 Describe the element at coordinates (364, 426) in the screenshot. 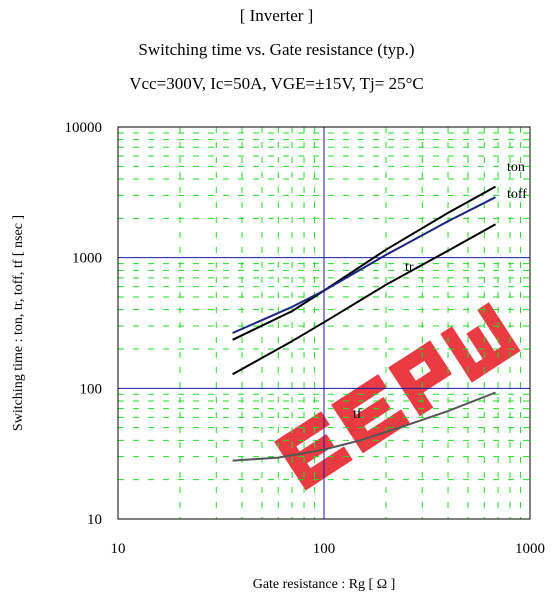

I see `series-line-tf` at that location.